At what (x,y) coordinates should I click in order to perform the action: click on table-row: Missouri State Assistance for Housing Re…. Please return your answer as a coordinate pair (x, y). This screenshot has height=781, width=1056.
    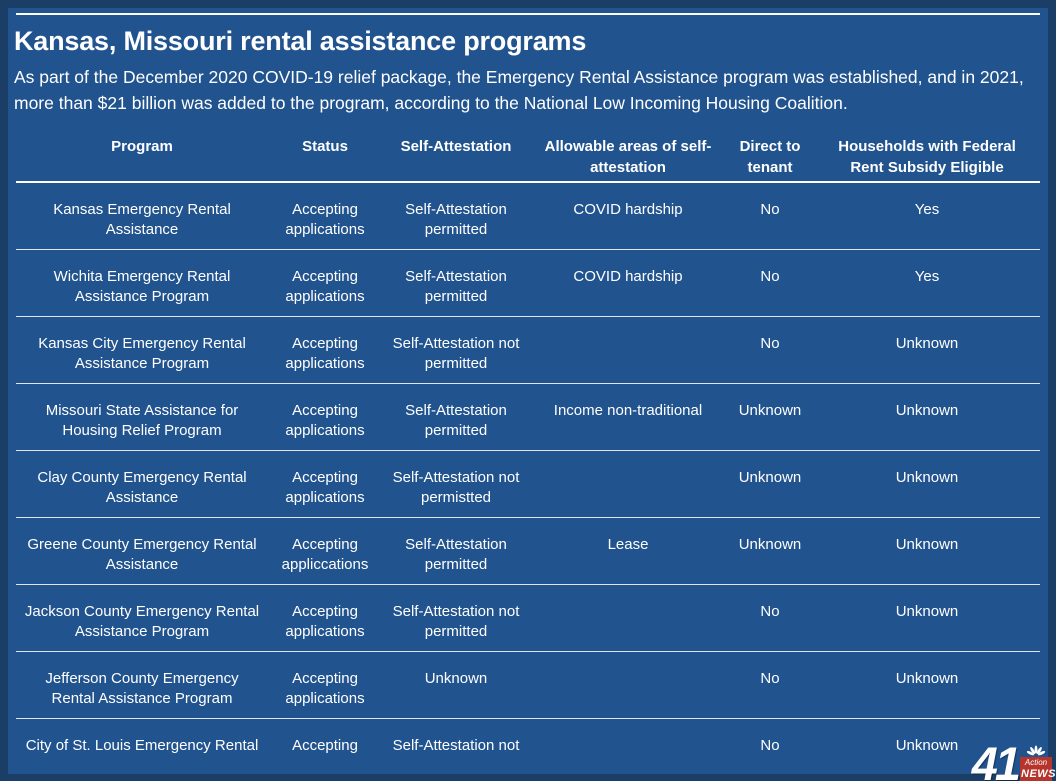
    Looking at the image, I should click on (528, 417).